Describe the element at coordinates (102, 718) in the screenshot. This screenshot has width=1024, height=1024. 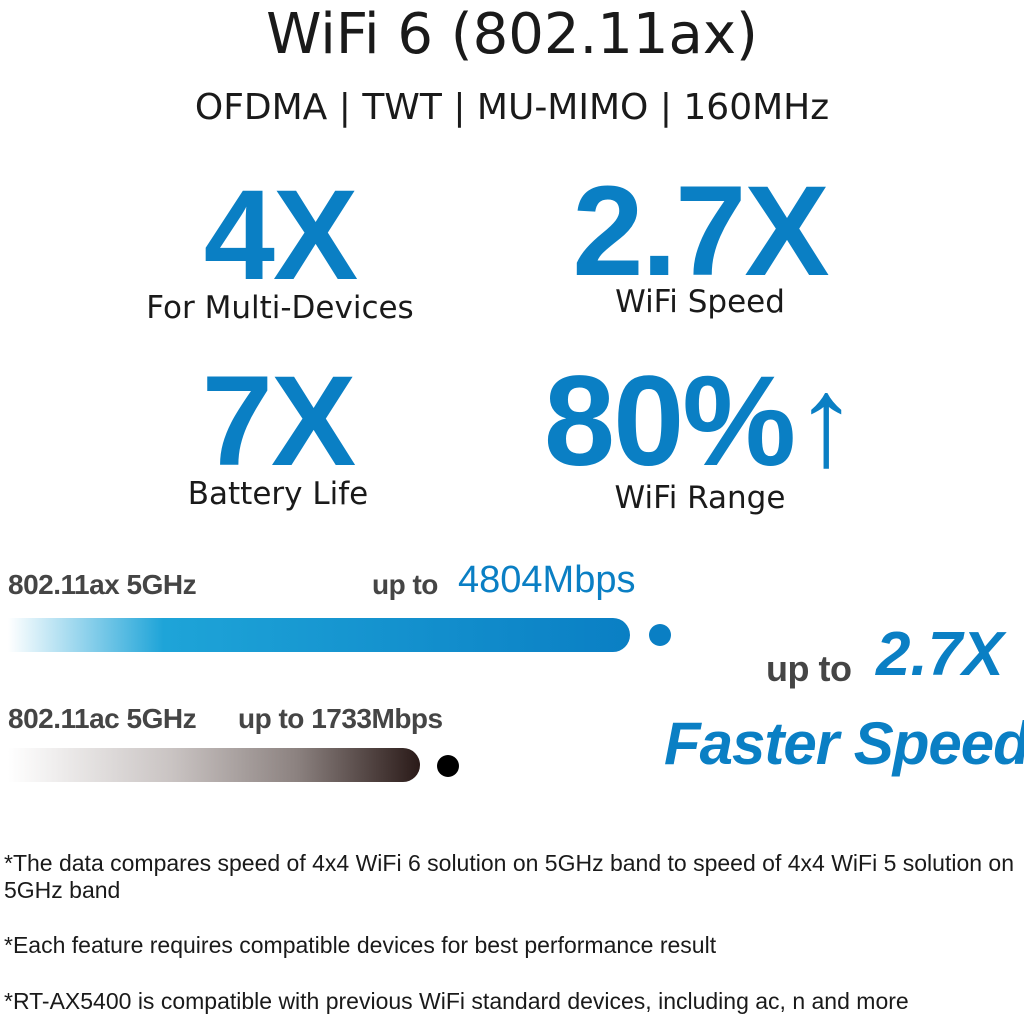
I see `ac-label: 802.11ac 5GHz` at that location.